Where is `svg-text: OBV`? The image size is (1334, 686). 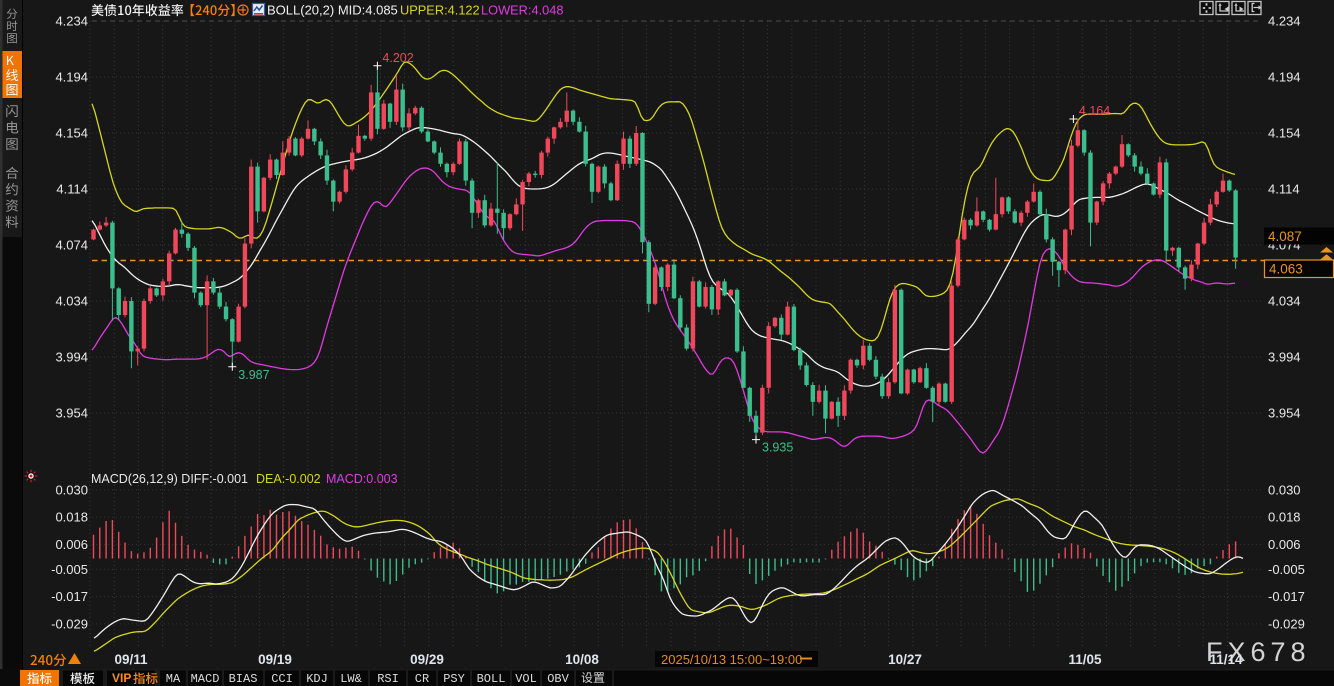
svg-text: OBV is located at coordinates (558, 679).